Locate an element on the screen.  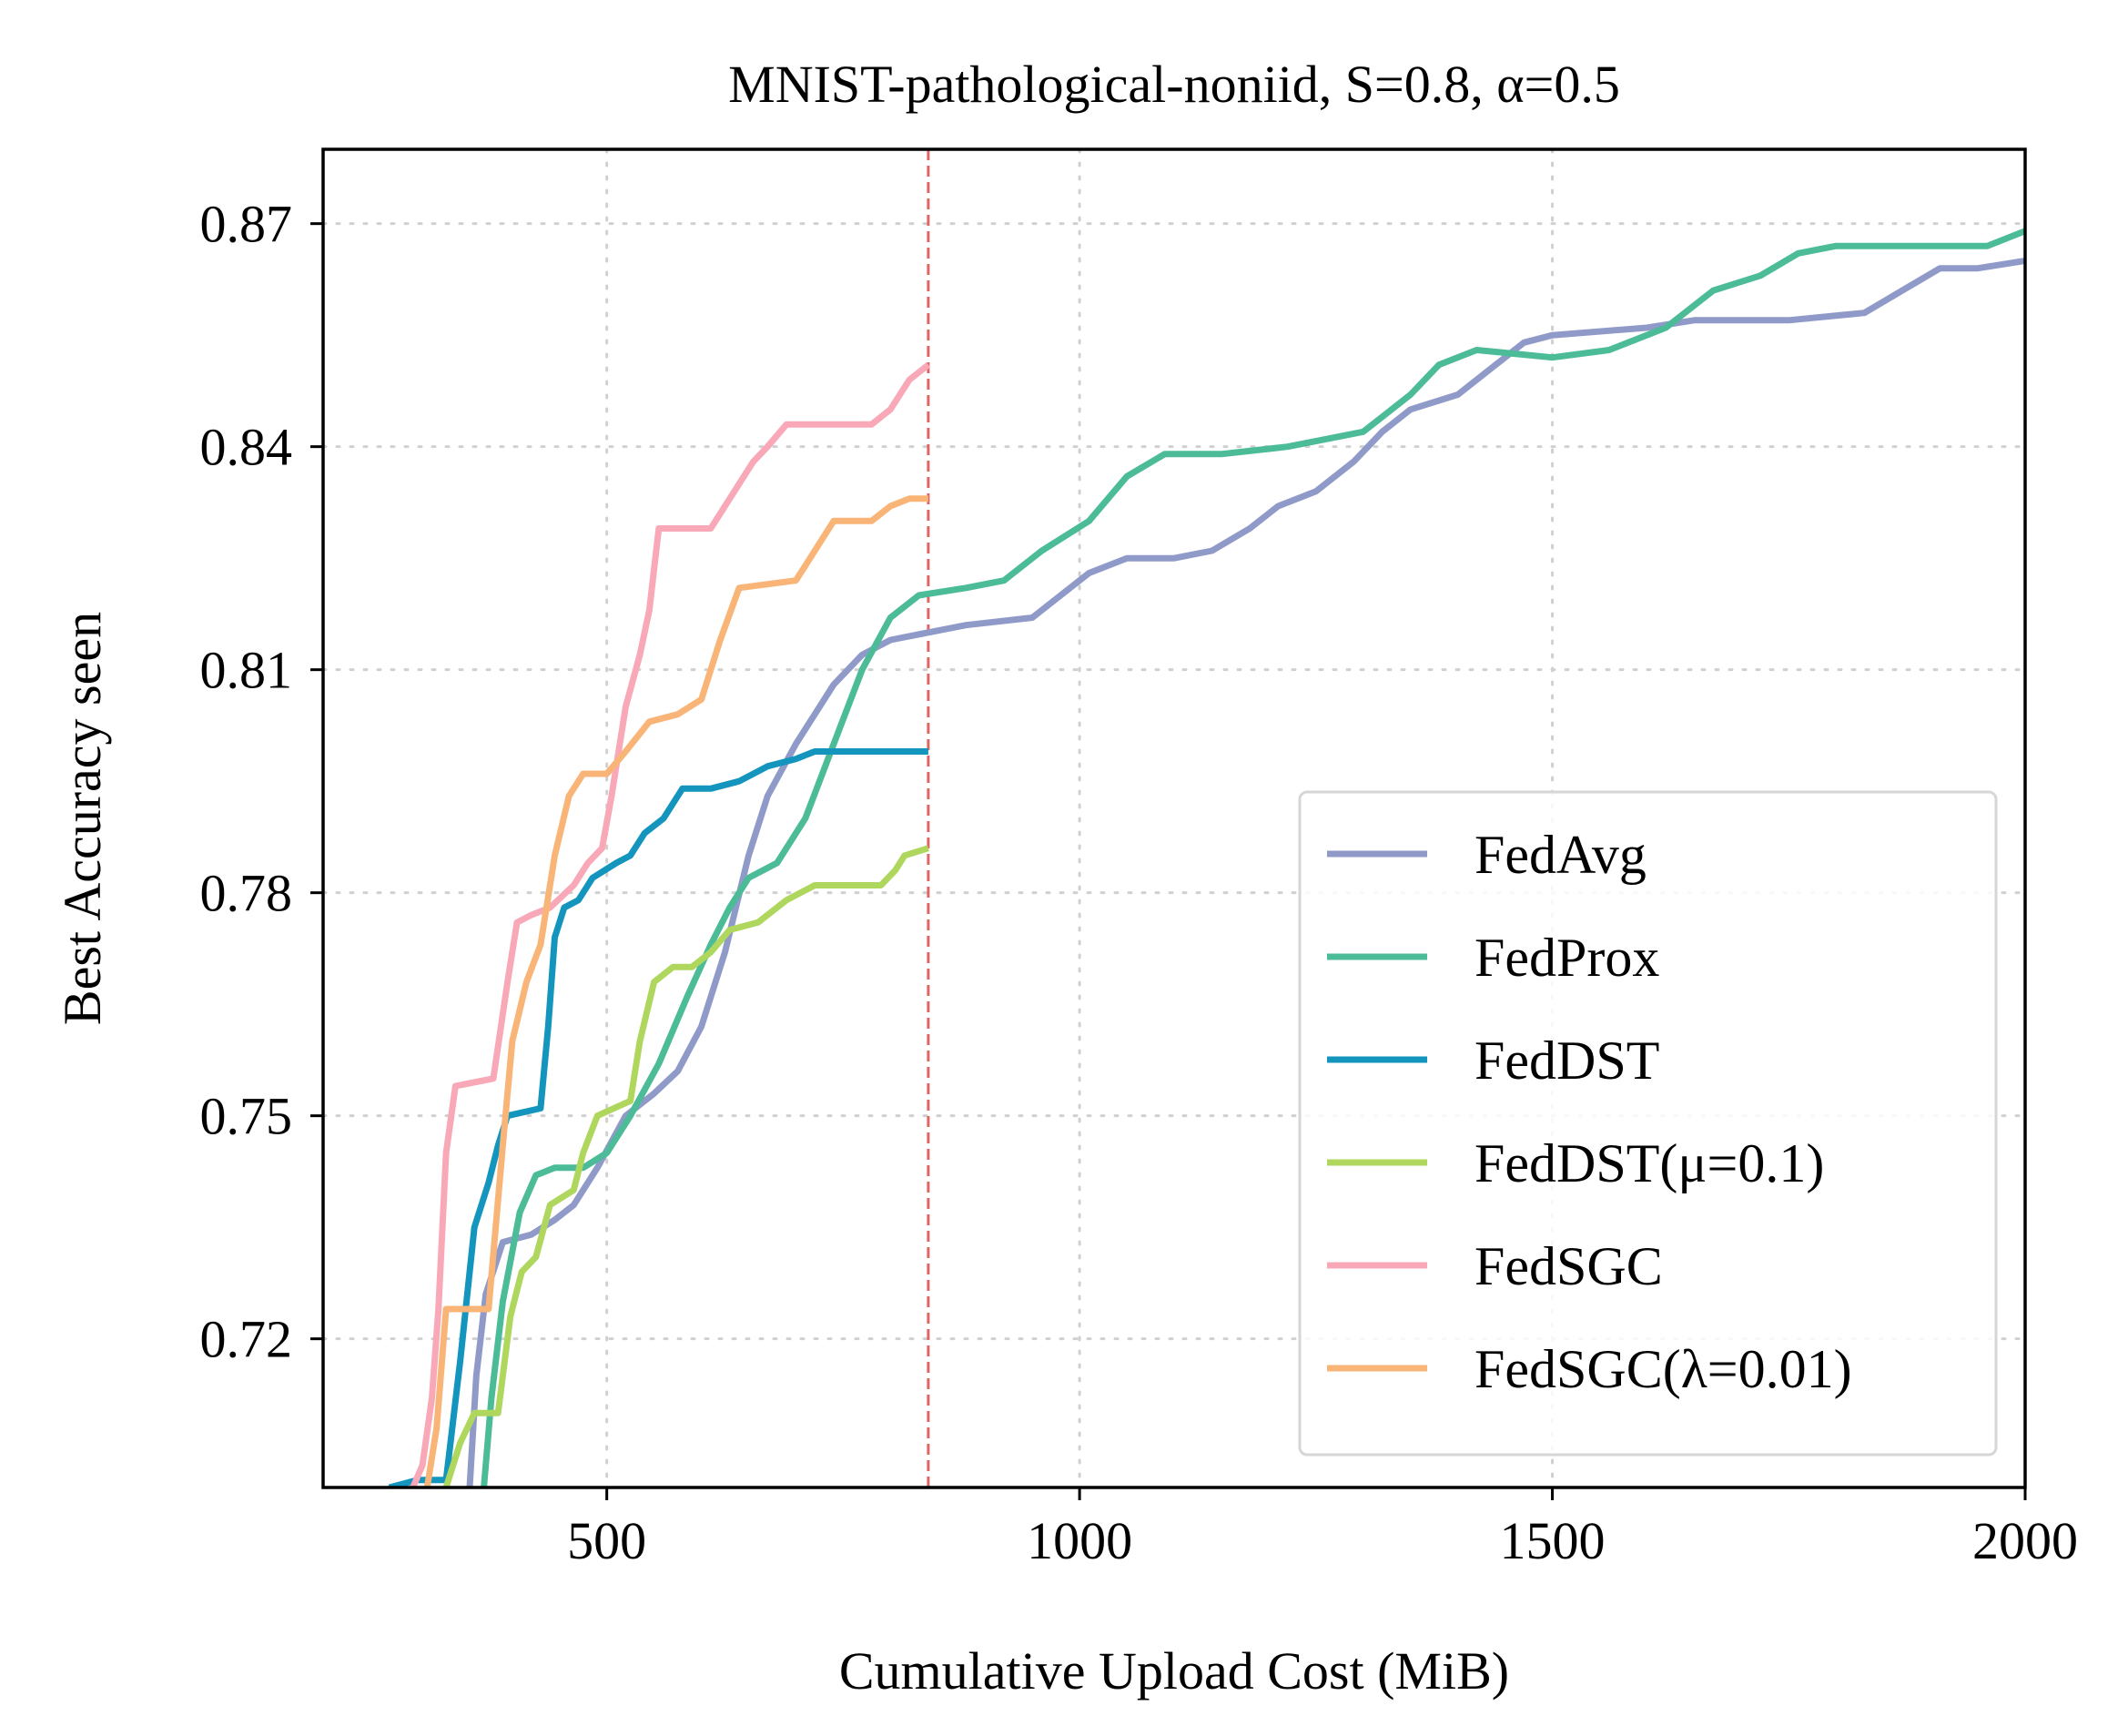
x-axis-label: Cumulative Upload Cost (MiB) is located at coordinates (1174, 1671).